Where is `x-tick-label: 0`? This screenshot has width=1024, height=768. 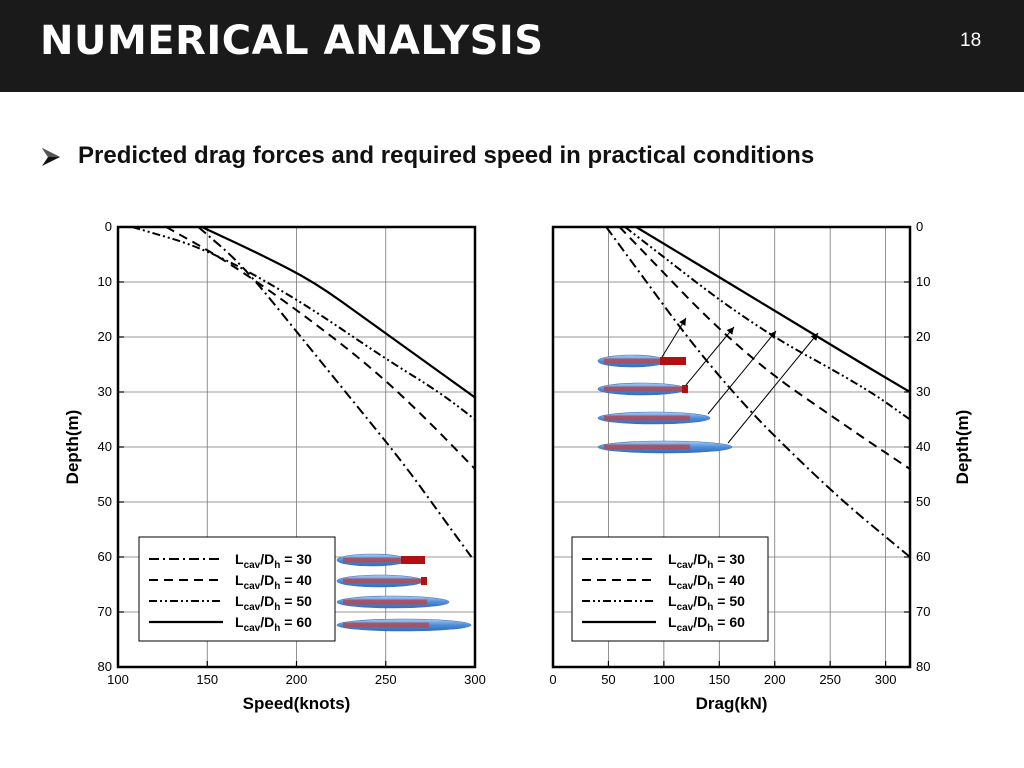 x-tick-label: 0 is located at coordinates (552, 679).